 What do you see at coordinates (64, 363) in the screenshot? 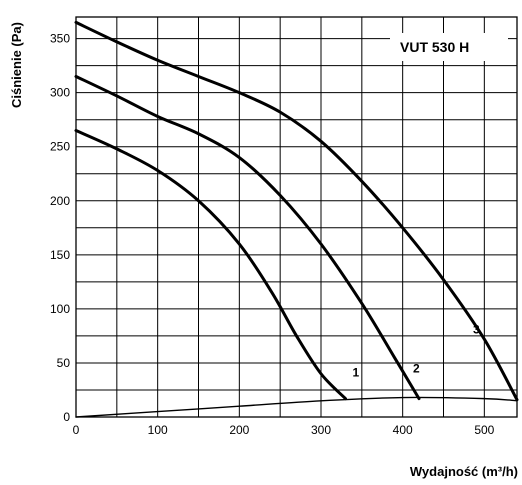
I see `y-tick-label: 50` at bounding box center [64, 363].